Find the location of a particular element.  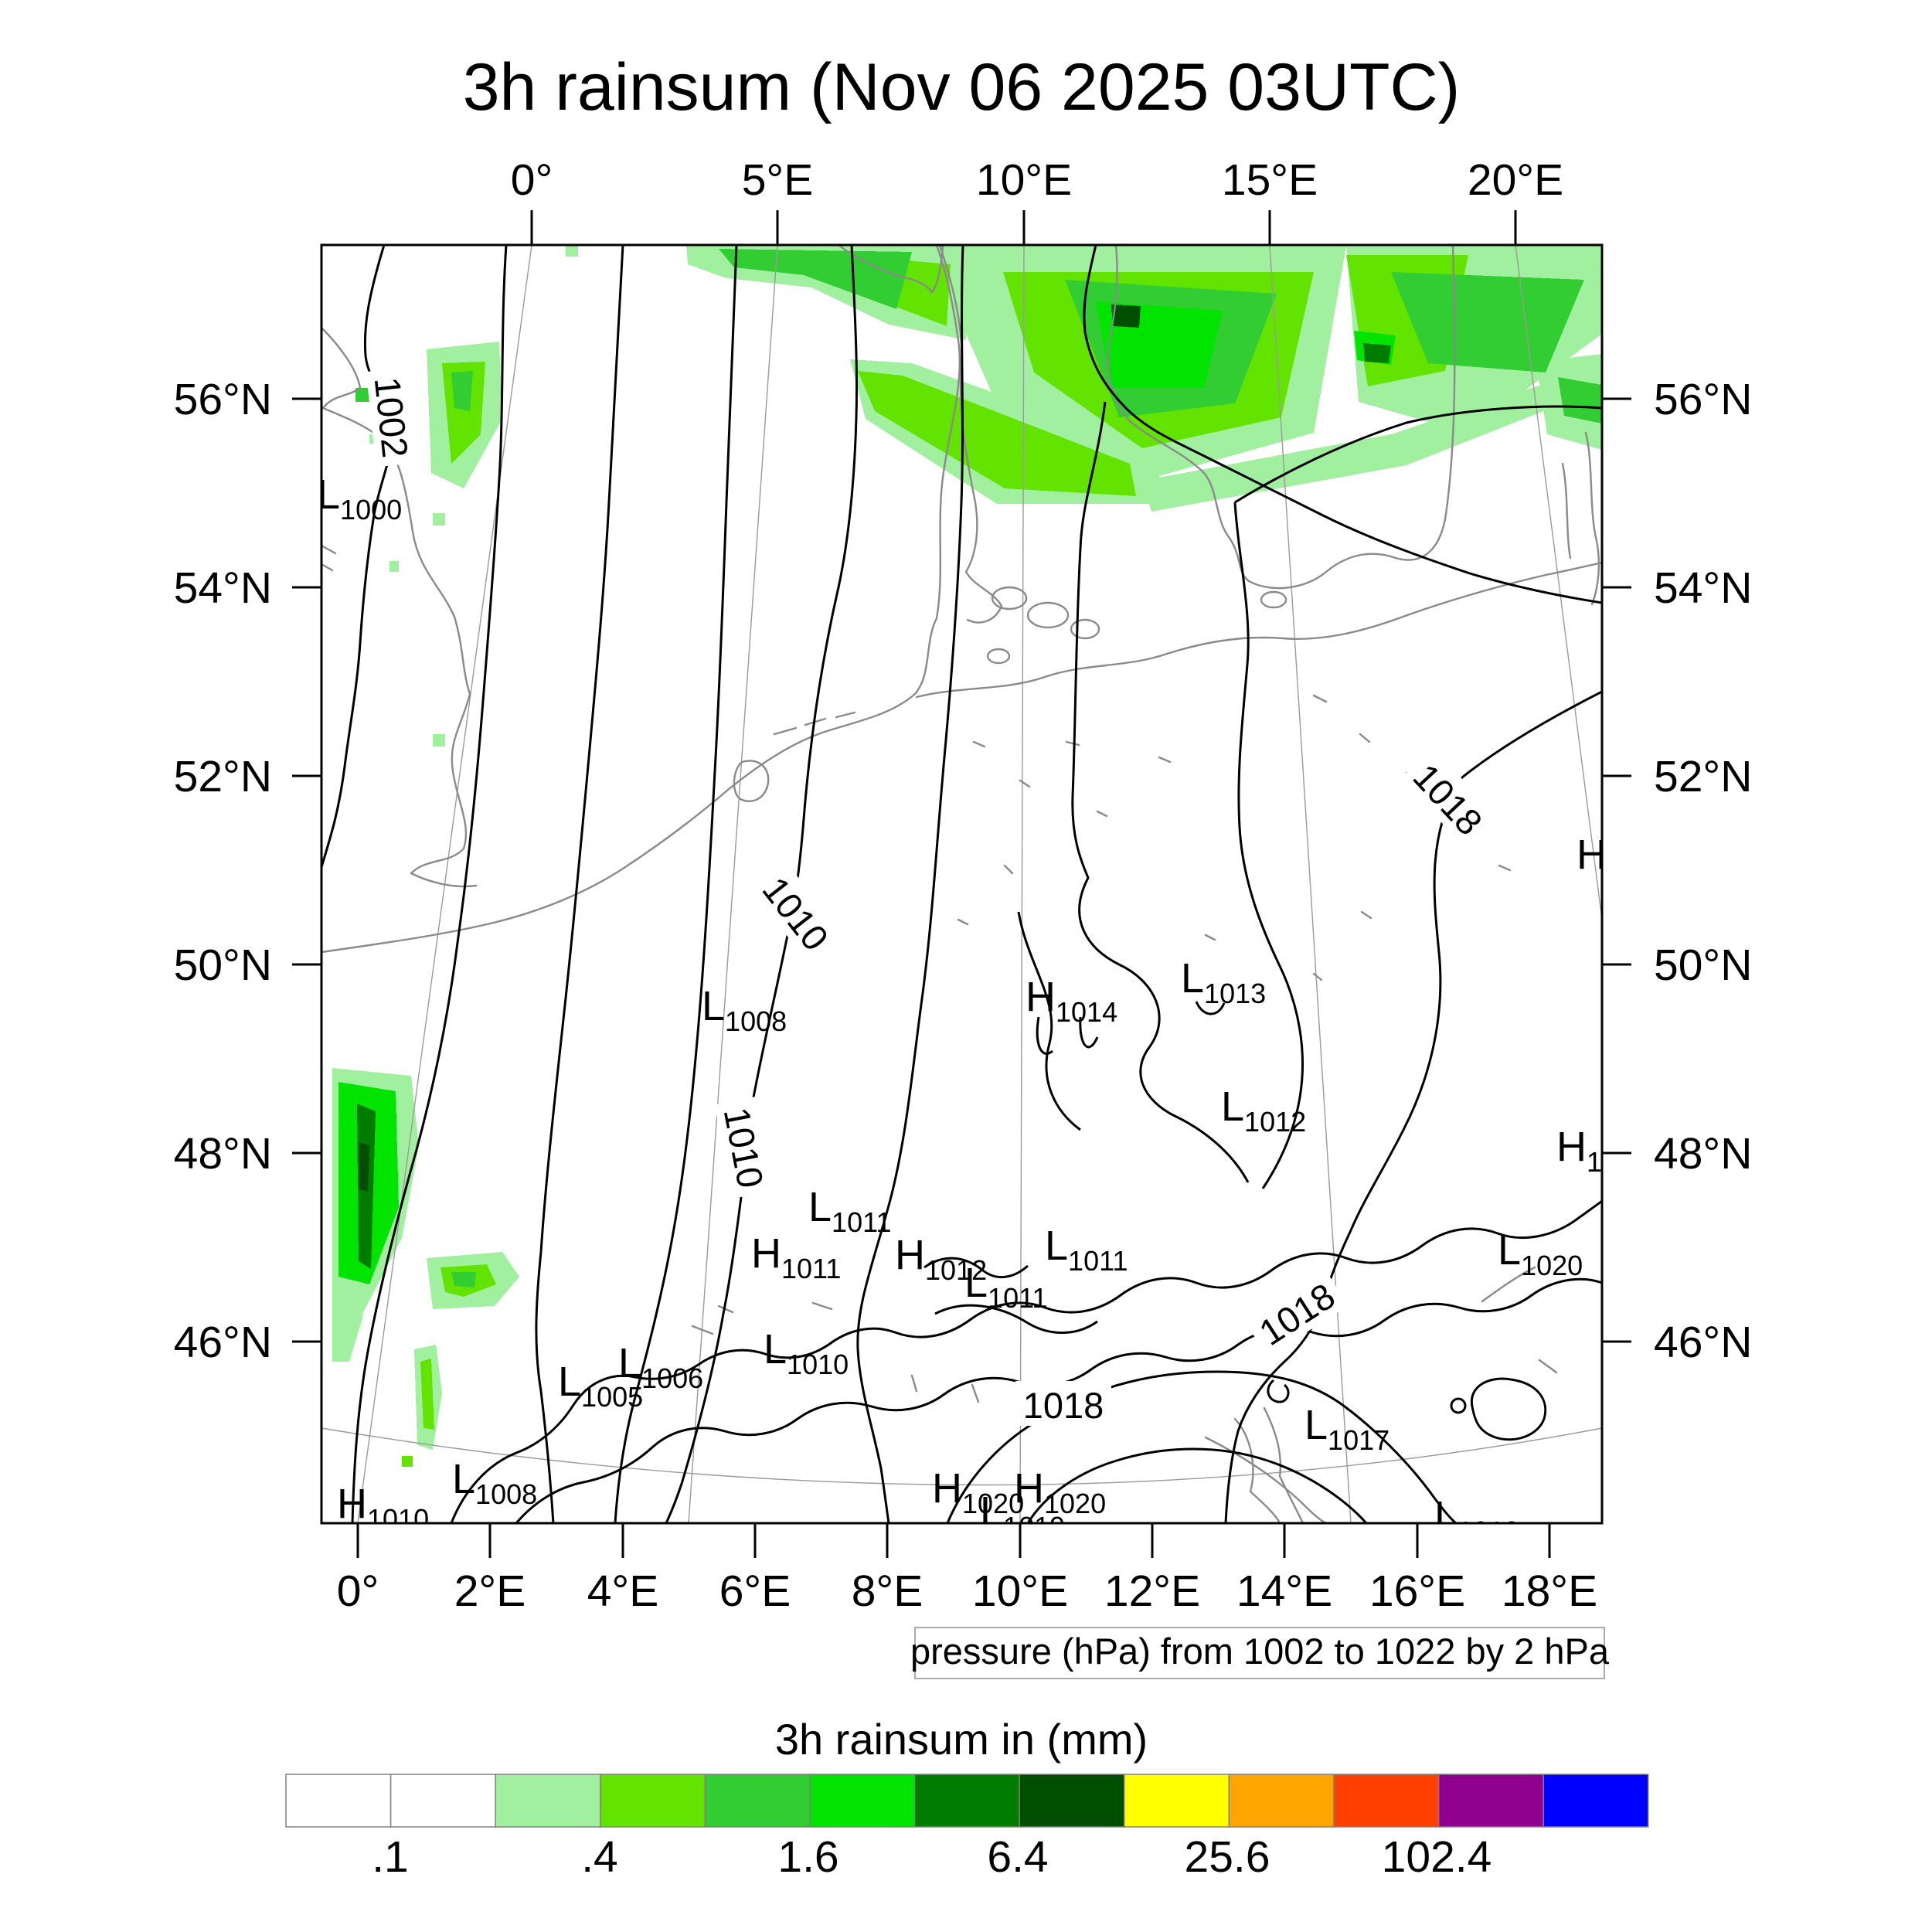

figure-title: 3h rainsum (Nov 06 2025 03UTC) is located at coordinates (962, 87).